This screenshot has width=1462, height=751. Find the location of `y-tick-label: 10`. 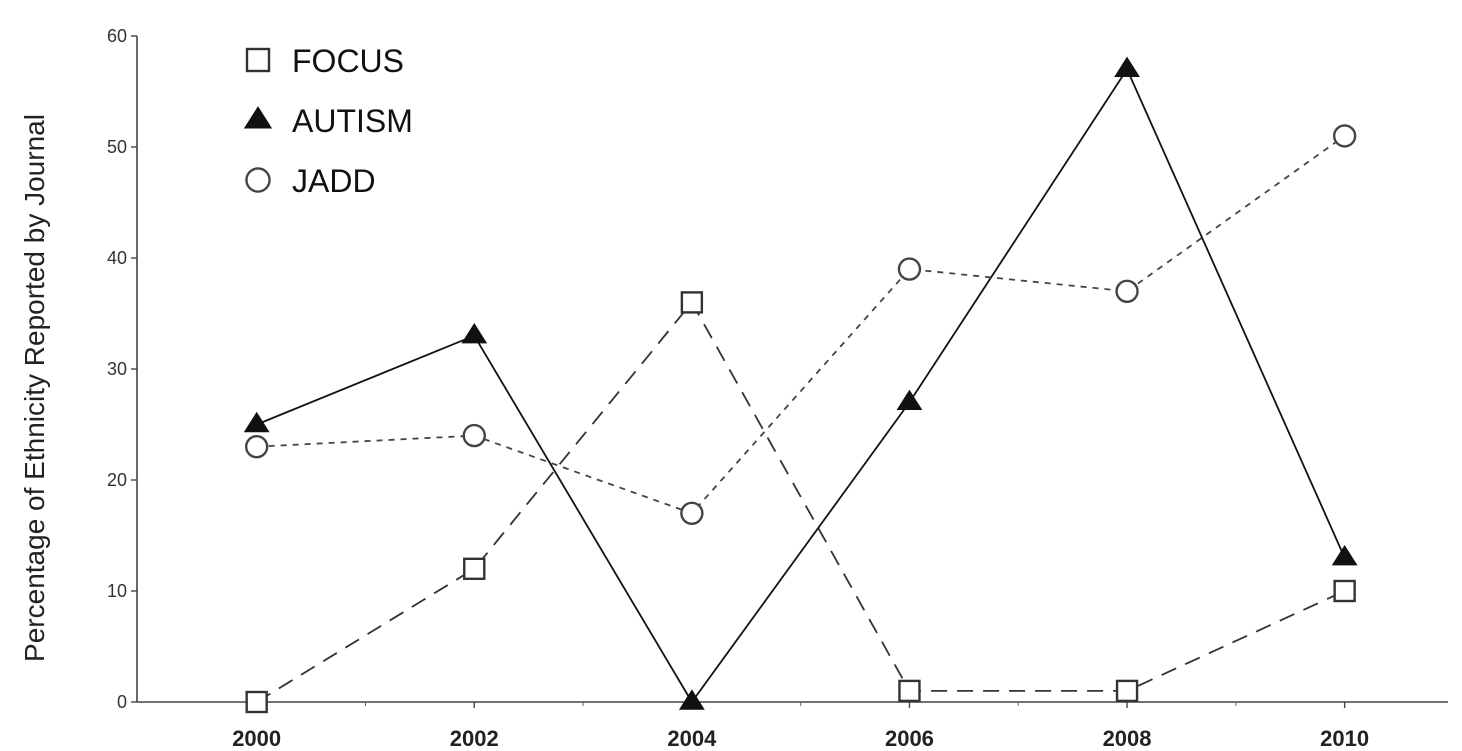

y-tick-label: 10 is located at coordinates (117, 591).